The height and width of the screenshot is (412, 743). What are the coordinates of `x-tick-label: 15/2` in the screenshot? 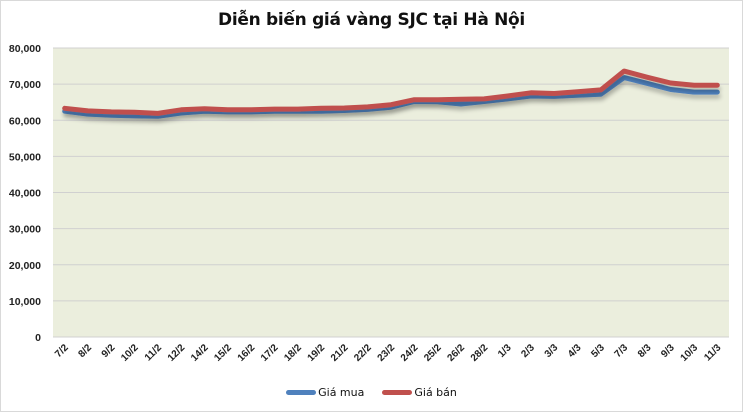 It's located at (223, 353).